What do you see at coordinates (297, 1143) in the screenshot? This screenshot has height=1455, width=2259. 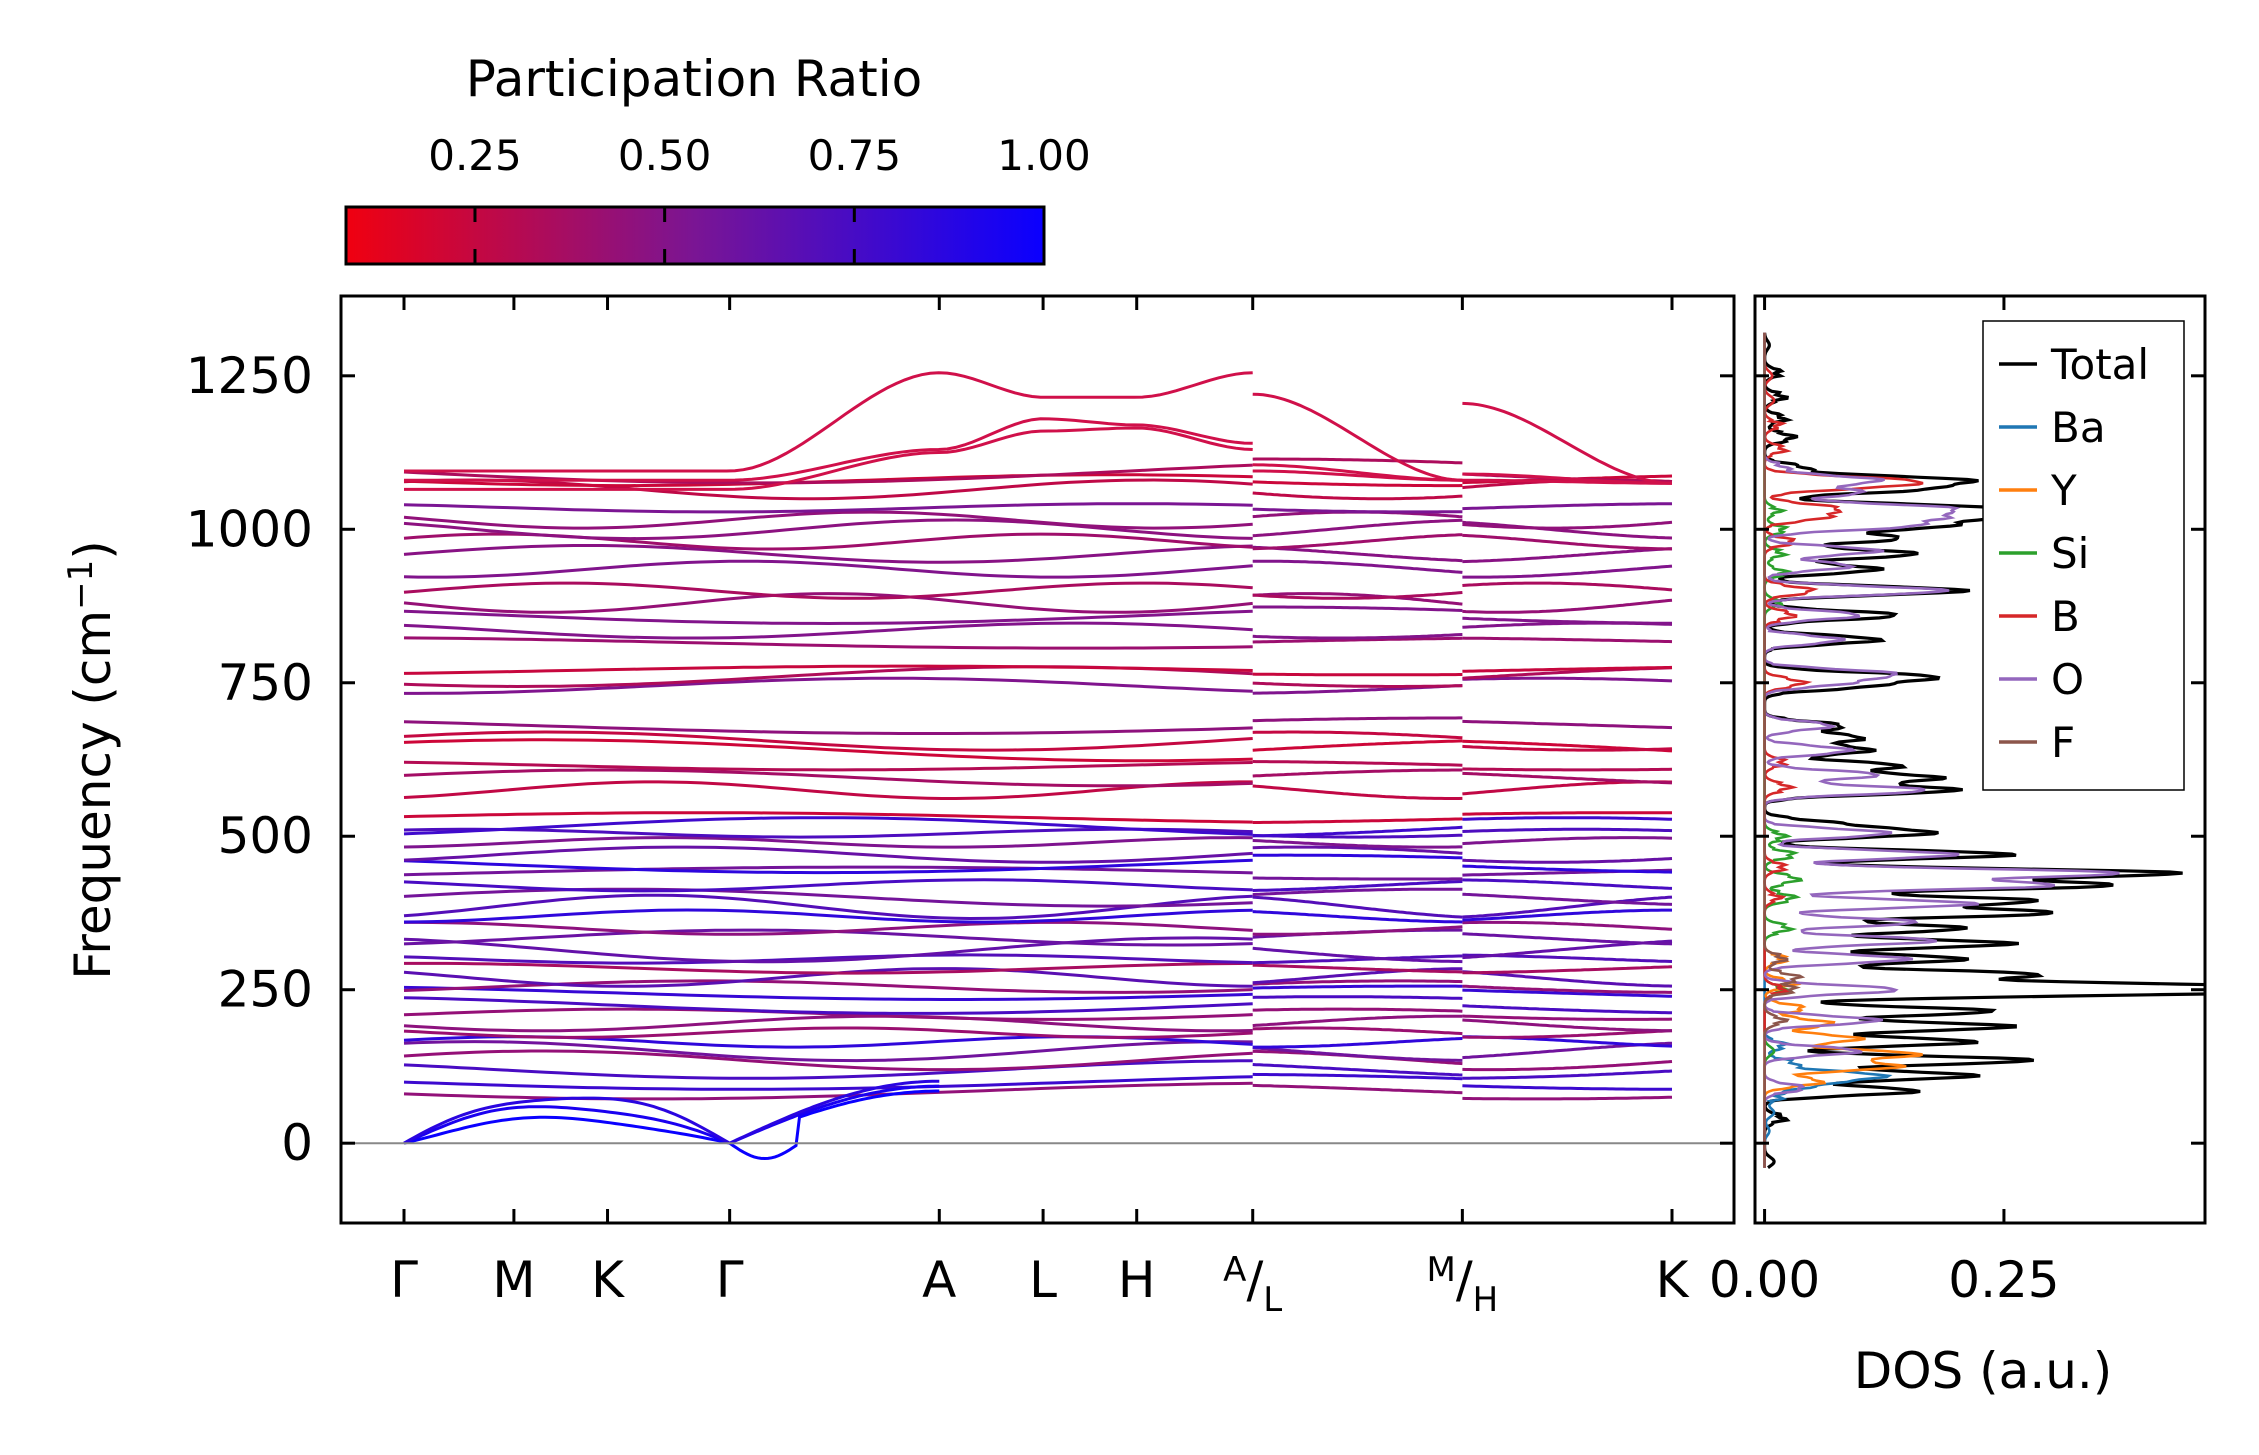 I see `y-tick-label: 0` at bounding box center [297, 1143].